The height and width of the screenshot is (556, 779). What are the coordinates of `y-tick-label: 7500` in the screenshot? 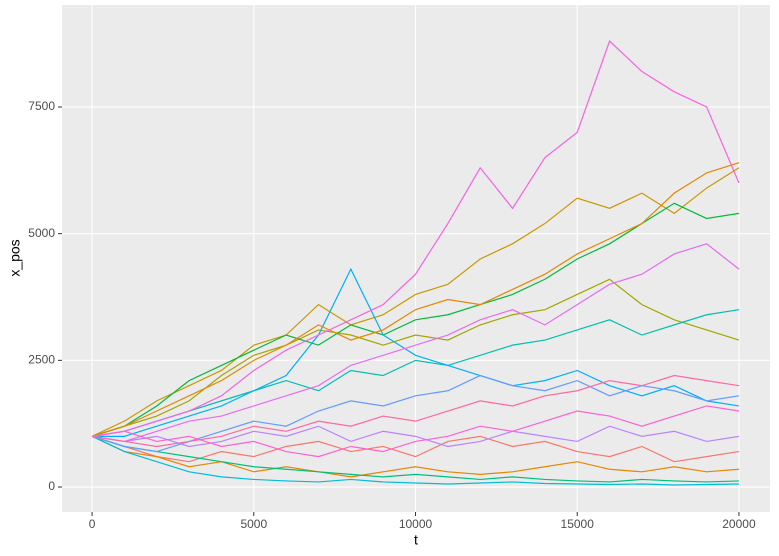 It's located at (41, 106).